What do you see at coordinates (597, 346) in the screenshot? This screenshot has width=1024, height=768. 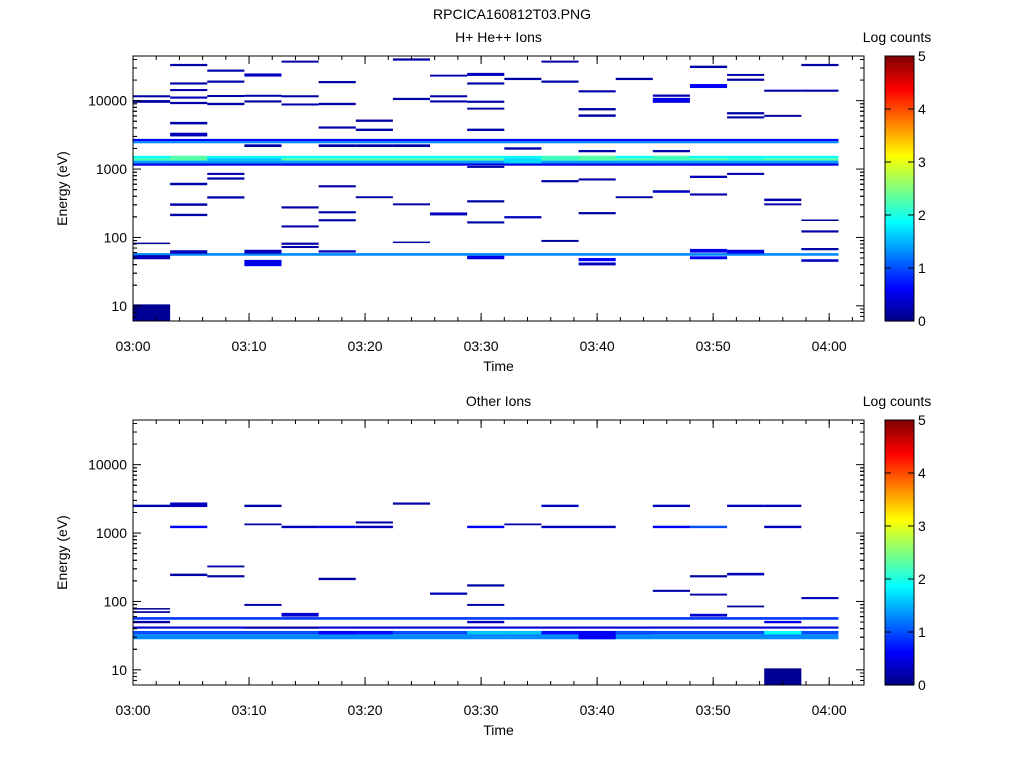 I see `x-tick-label: 03:40` at bounding box center [597, 346].